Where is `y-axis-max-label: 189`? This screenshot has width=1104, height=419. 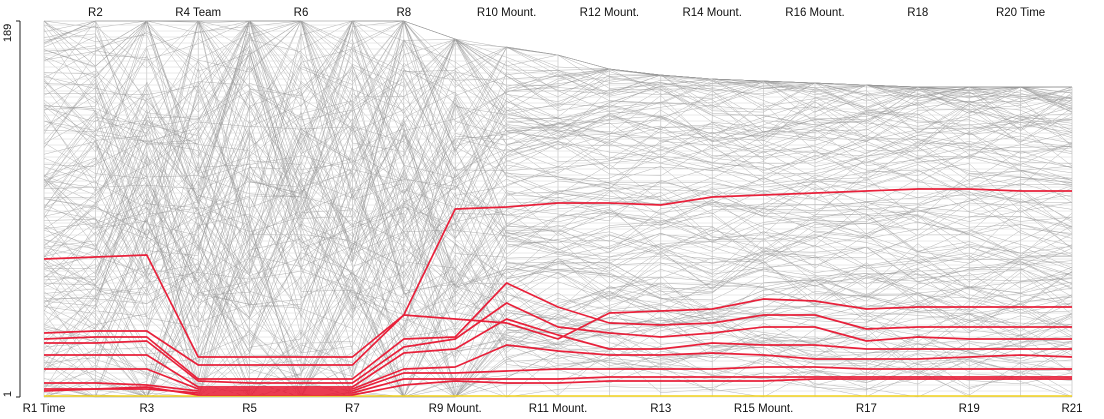
y-axis-max-label: 189 is located at coordinates (8, 33).